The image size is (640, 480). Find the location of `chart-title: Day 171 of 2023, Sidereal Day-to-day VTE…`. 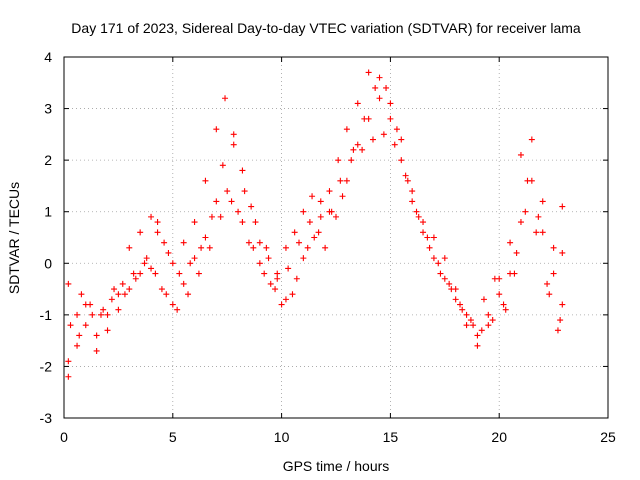

chart-title: Day 171 of 2023, Sidereal Day-to-day VTE… is located at coordinates (326, 28).